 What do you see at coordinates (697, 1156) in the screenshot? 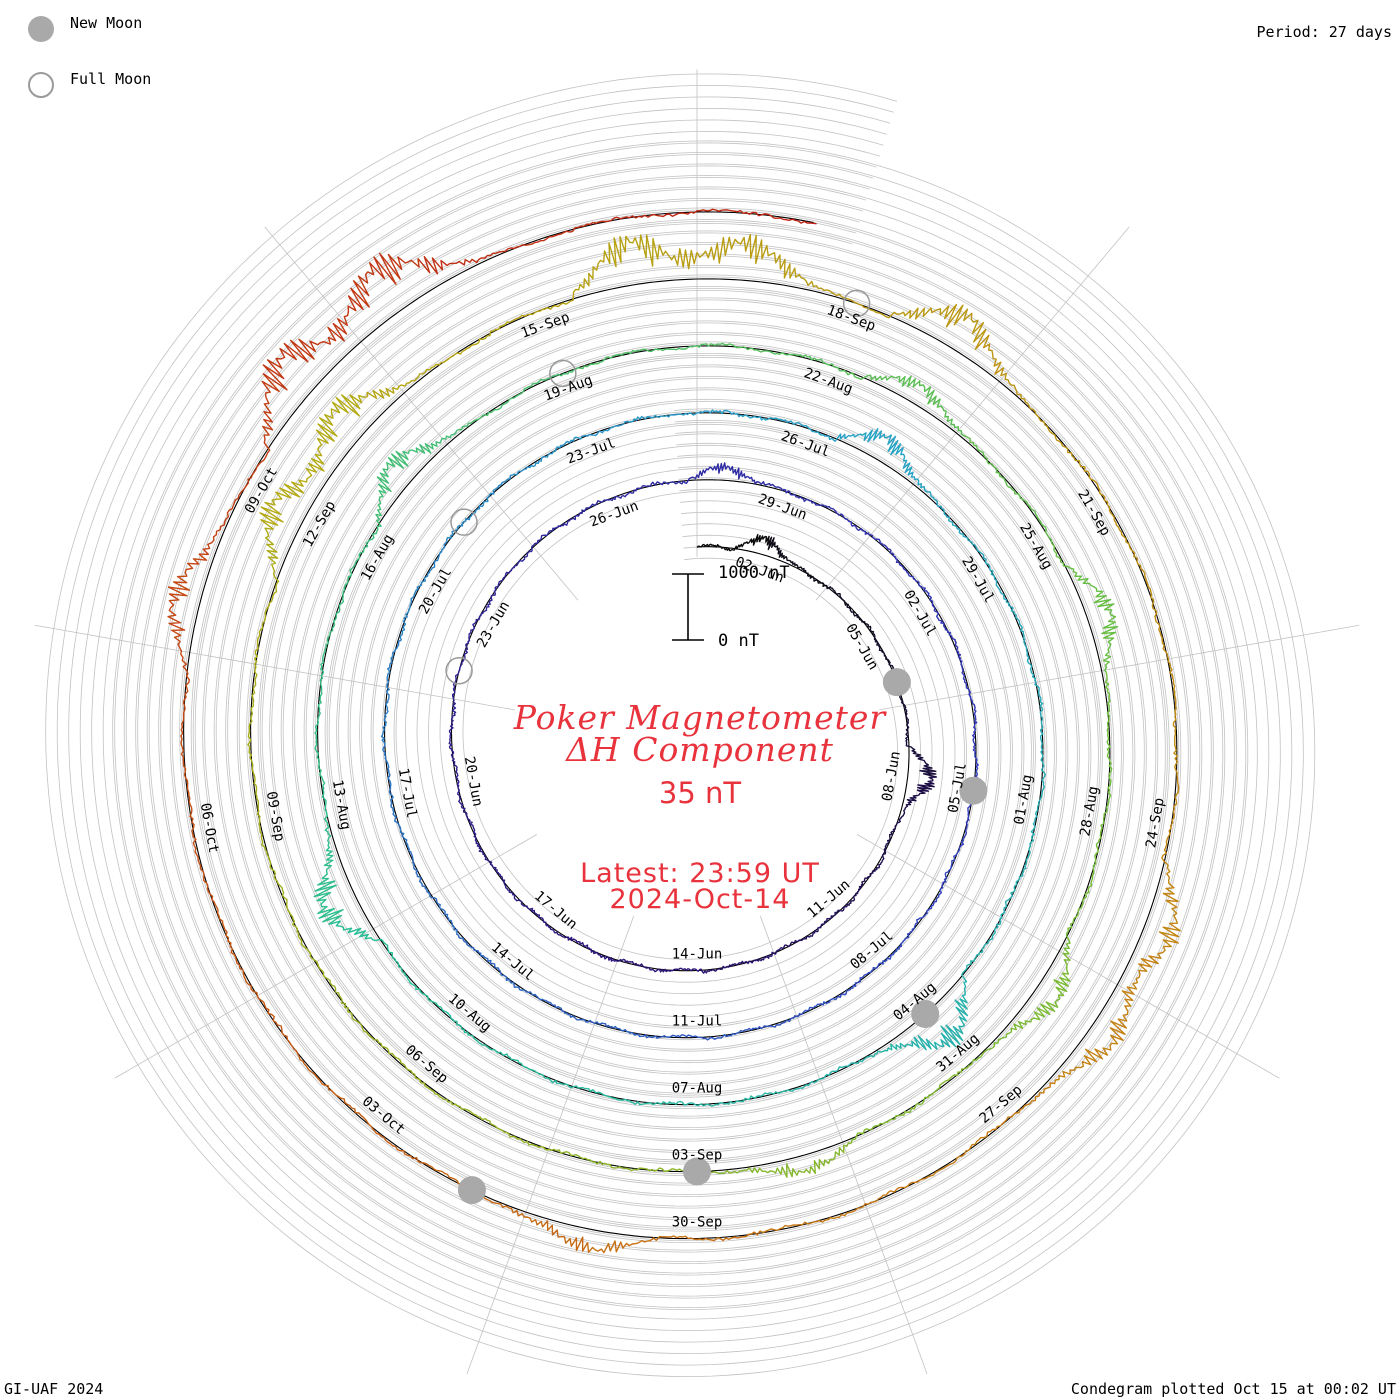
I see `date-label: 03-Sep` at bounding box center [697, 1156].